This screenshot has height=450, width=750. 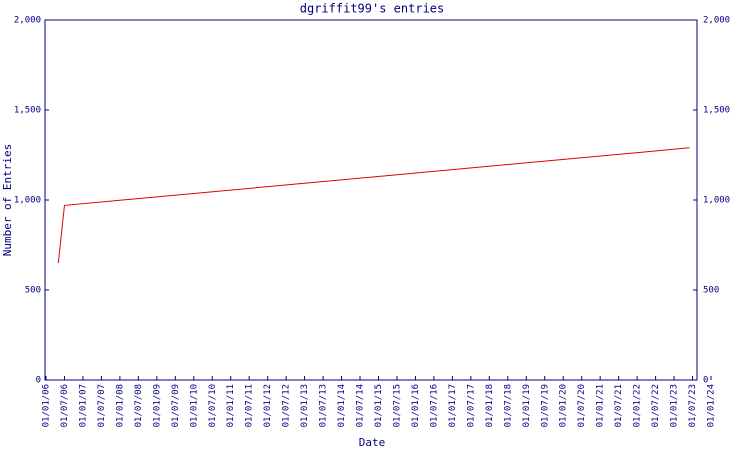 I want to click on x-tick-label: 01/01/16, so click(x=416, y=405).